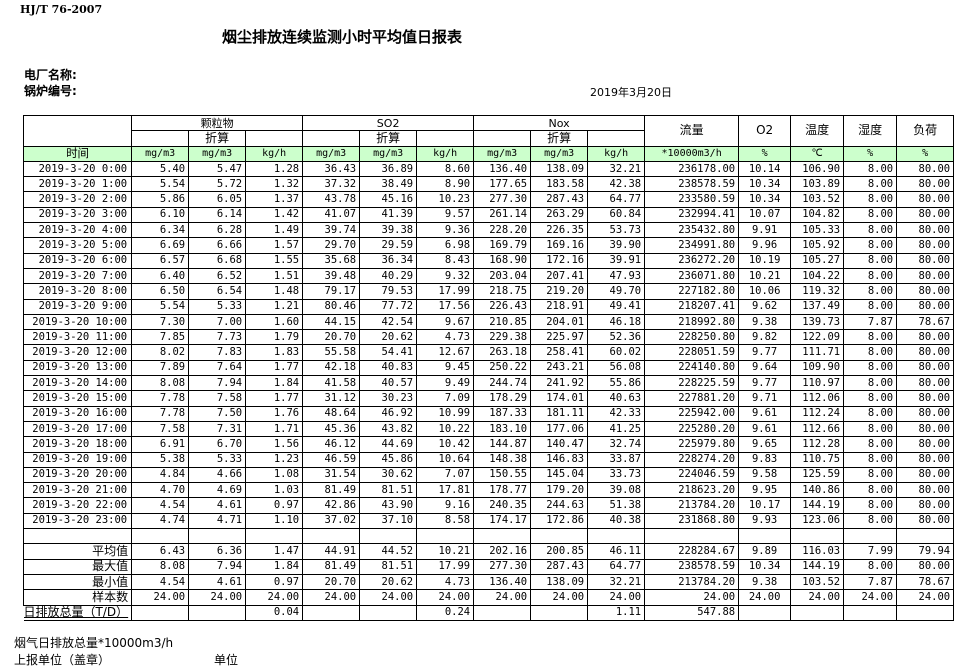 The width and height of the screenshot is (972, 668). Describe the element at coordinates (331, 505) in the screenshot. I see `value-cell: 42.86` at that location.